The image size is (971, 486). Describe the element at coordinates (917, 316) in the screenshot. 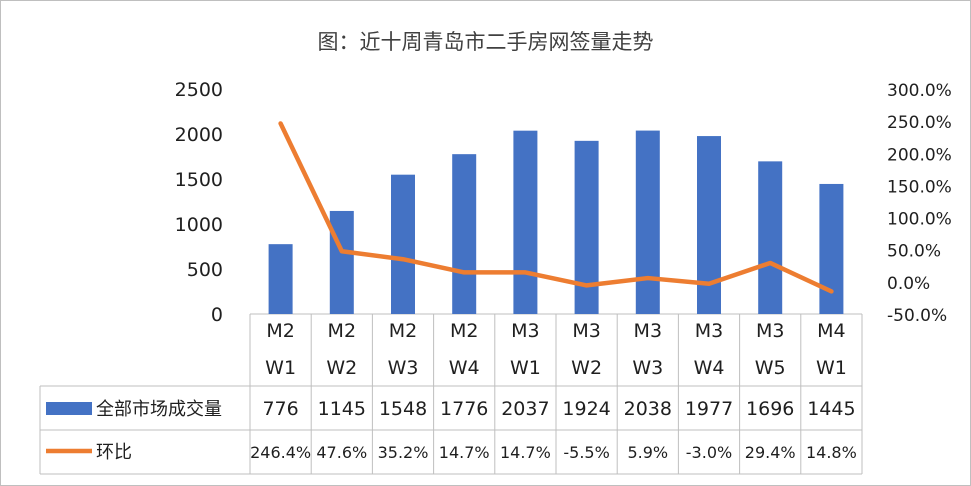

I see `y-right-tick-label: -50.0%` at that location.